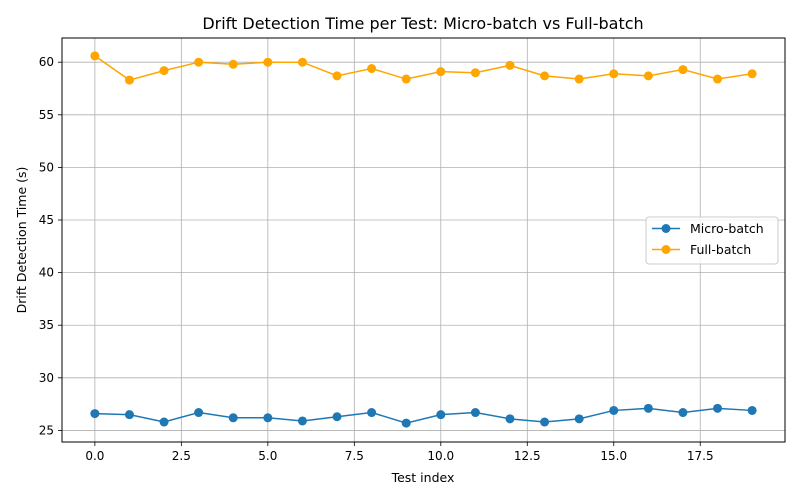 This screenshot has width=800, height=500. What do you see at coordinates (700, 456) in the screenshot?
I see `x-tick-label: 17.5` at bounding box center [700, 456].